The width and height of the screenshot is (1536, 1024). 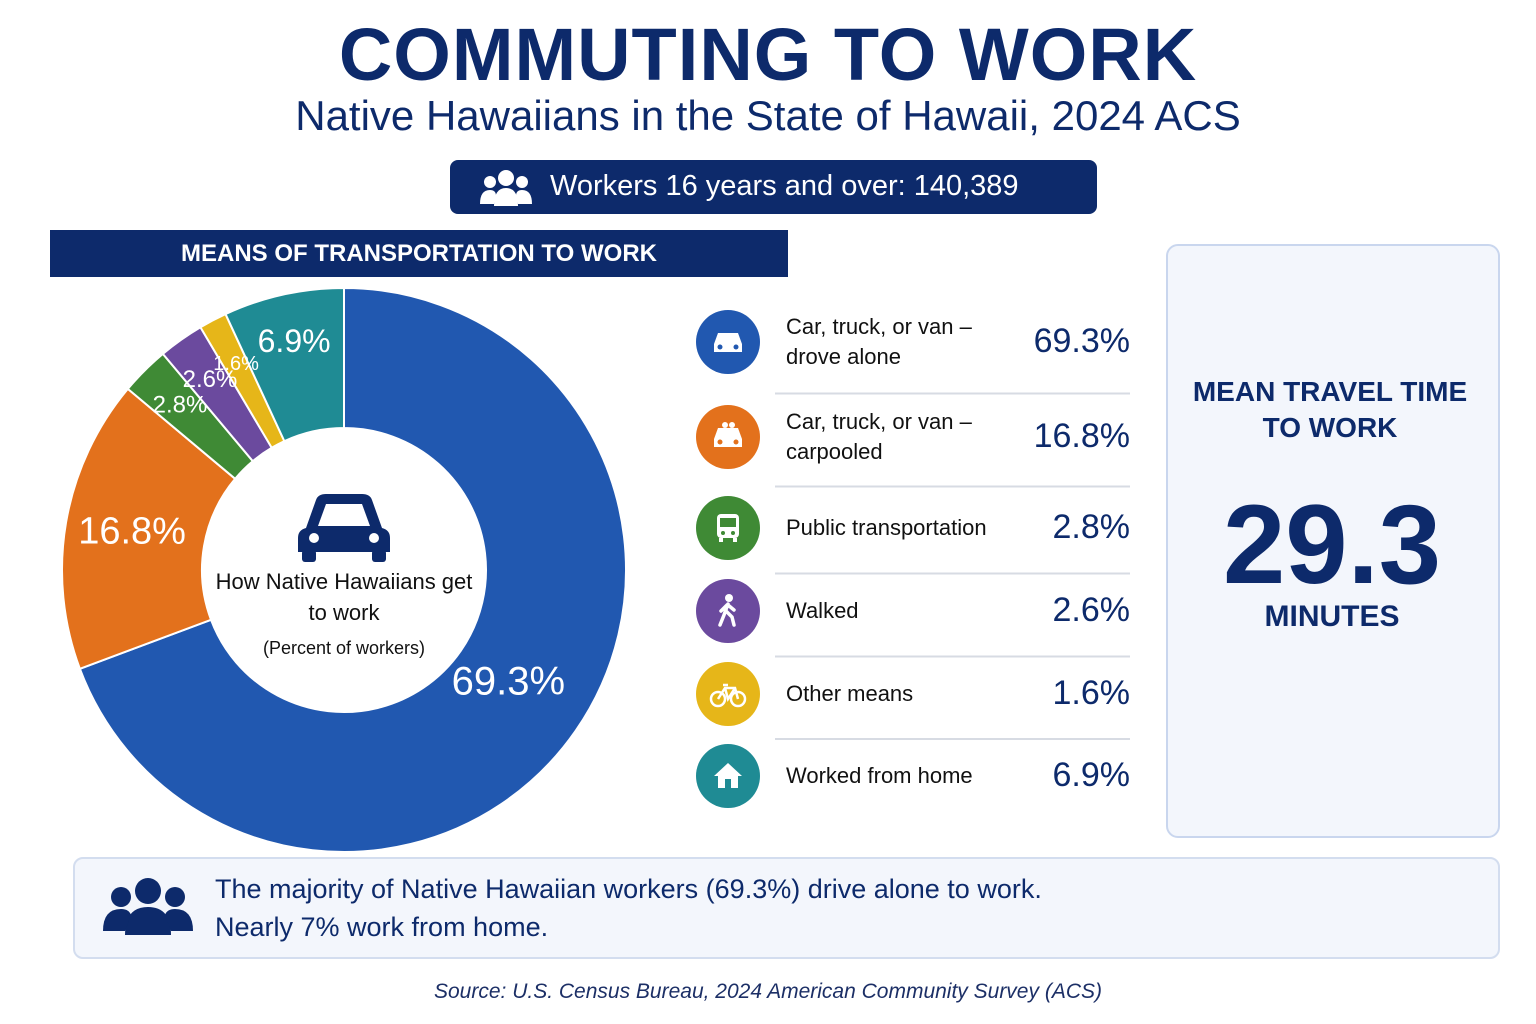 I want to click on legend-label: Public transportation, so click(x=886, y=527).